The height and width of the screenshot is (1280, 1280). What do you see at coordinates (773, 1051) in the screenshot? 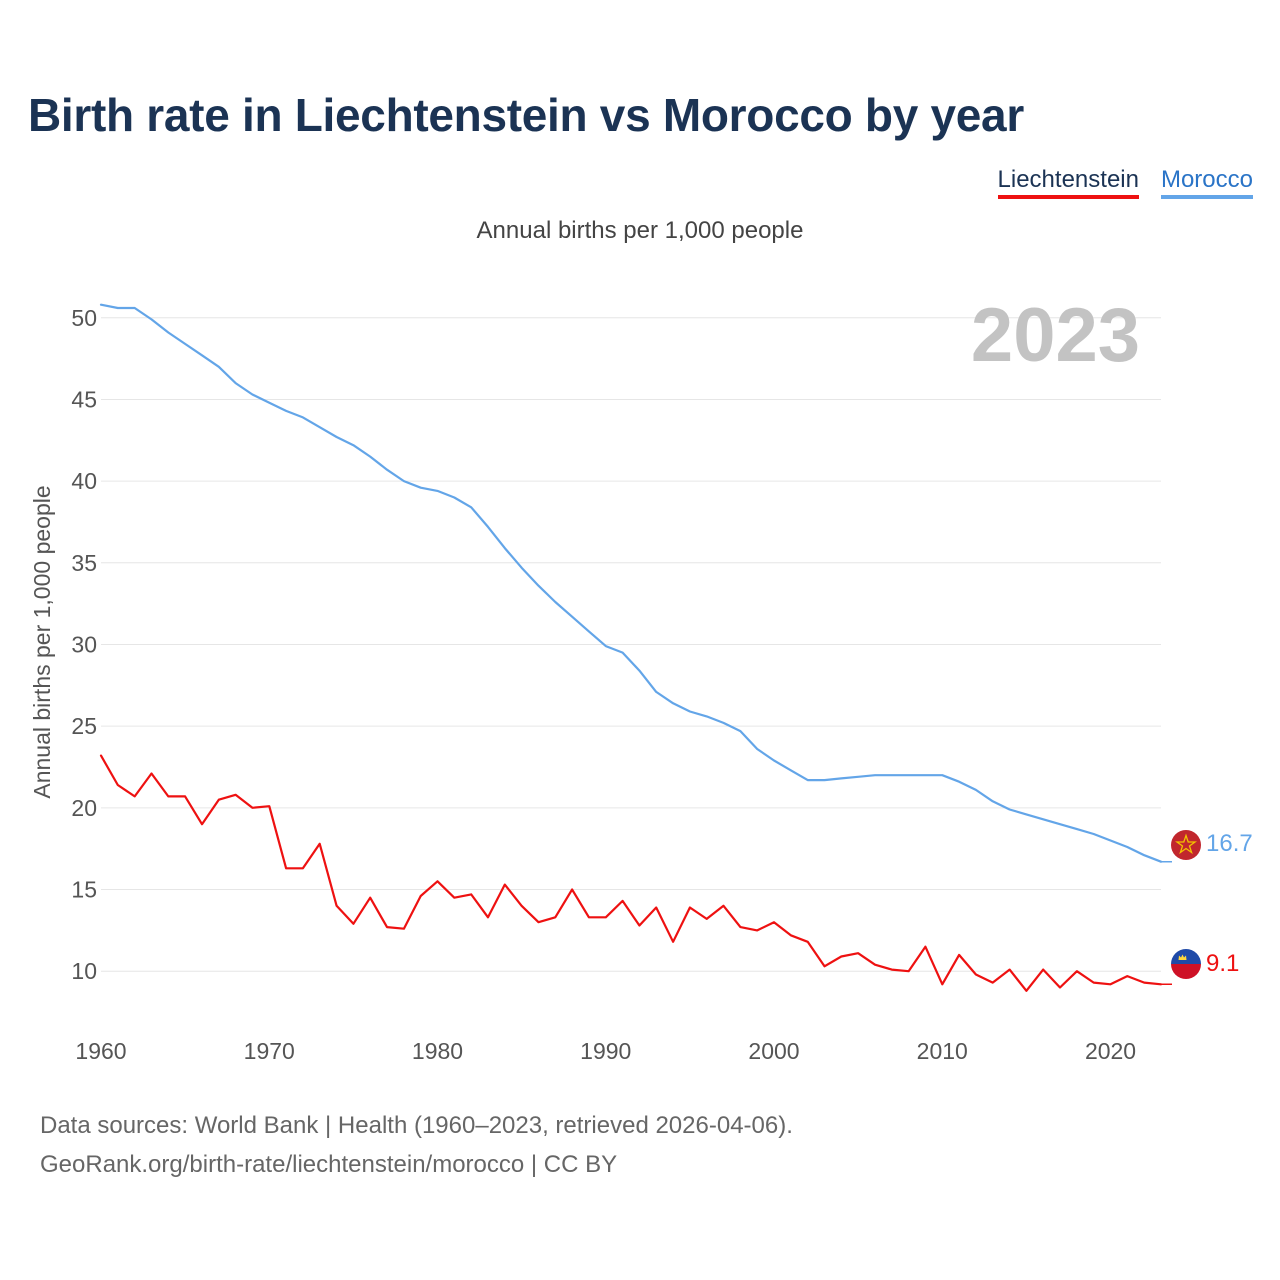
I see `x-tick-label: 2000` at bounding box center [773, 1051].